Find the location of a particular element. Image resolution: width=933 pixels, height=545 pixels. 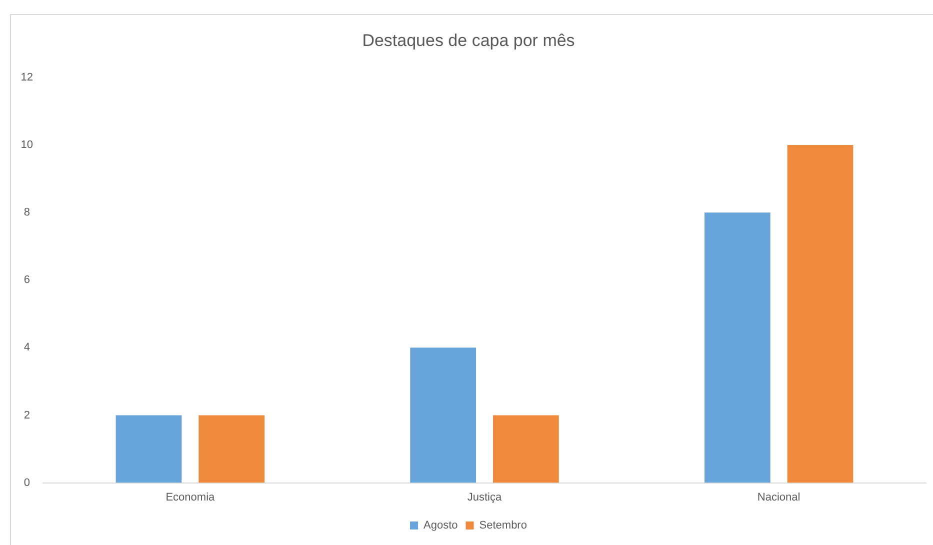

y-tick-label: 8 is located at coordinates (27, 212).